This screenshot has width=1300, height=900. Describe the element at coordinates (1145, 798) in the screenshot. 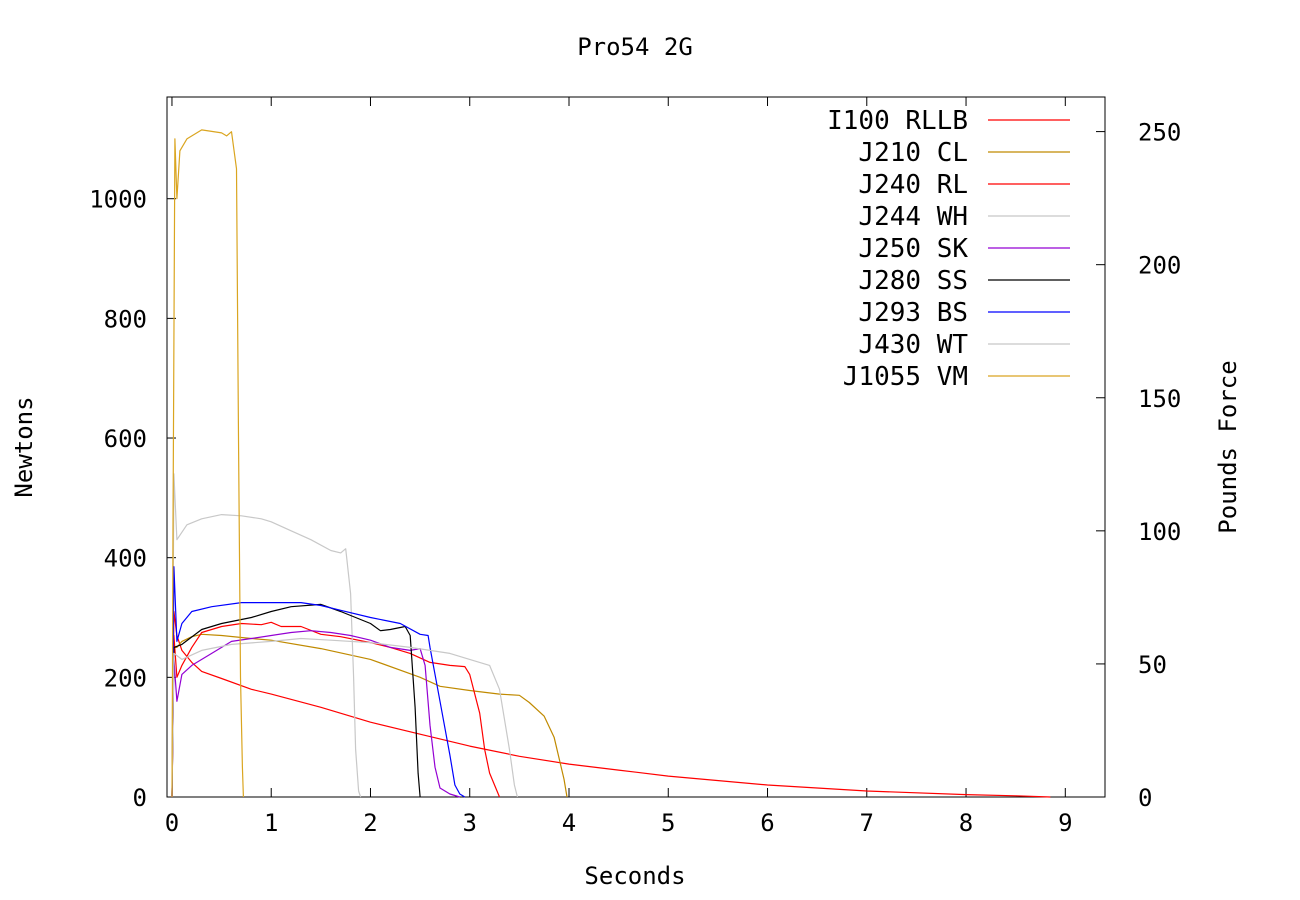

I see `y2-tick-label: 0` at that location.